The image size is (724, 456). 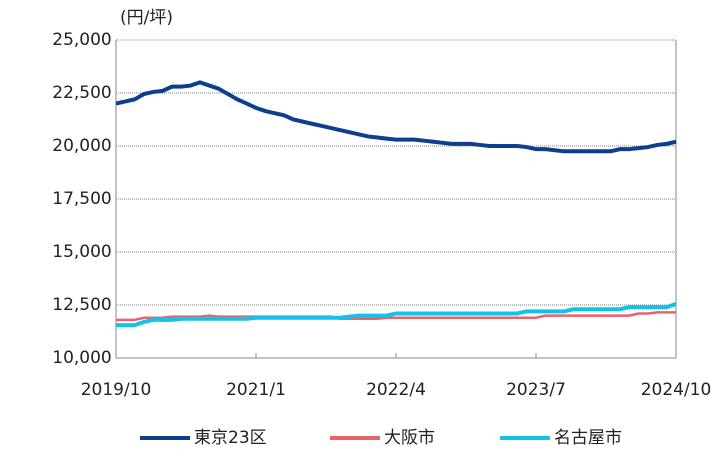 What do you see at coordinates (81, 199) in the screenshot?
I see `y-tick-label: 17,500` at bounding box center [81, 199].